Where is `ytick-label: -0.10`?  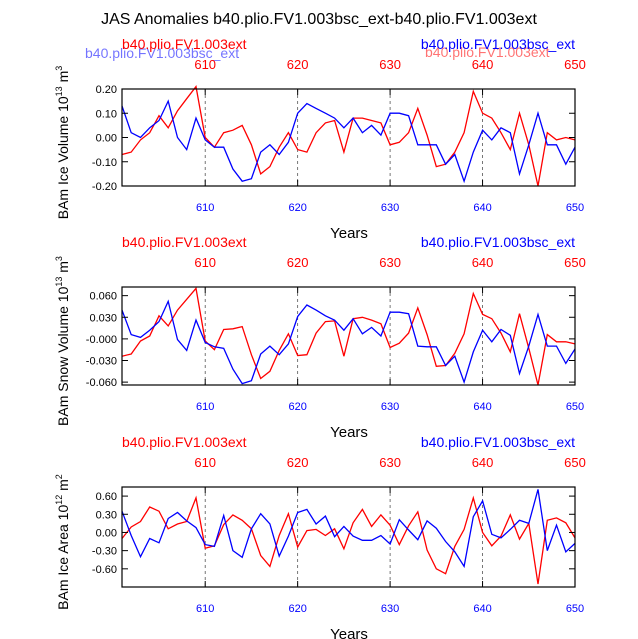
ytick-label: -0.10 is located at coordinates (104, 163).